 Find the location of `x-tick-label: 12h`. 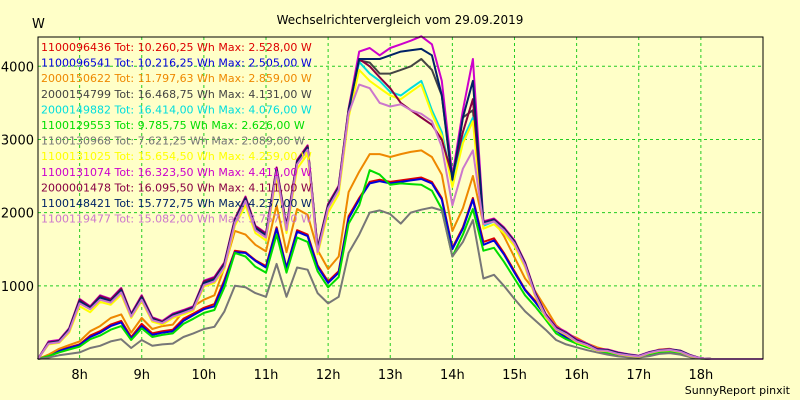

x-tick-label: 12h is located at coordinates (328, 375).